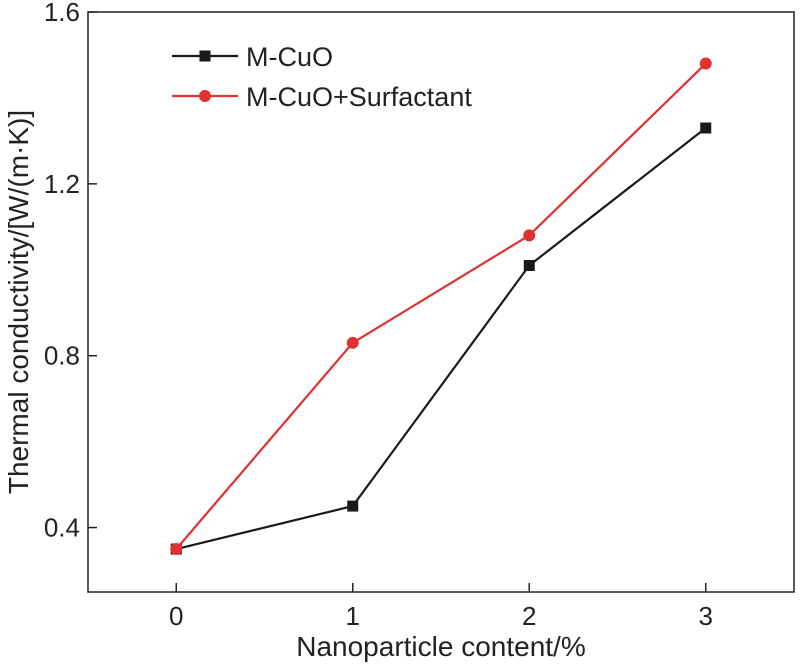  I want to click on x-tick-label: 3, so click(706, 616).